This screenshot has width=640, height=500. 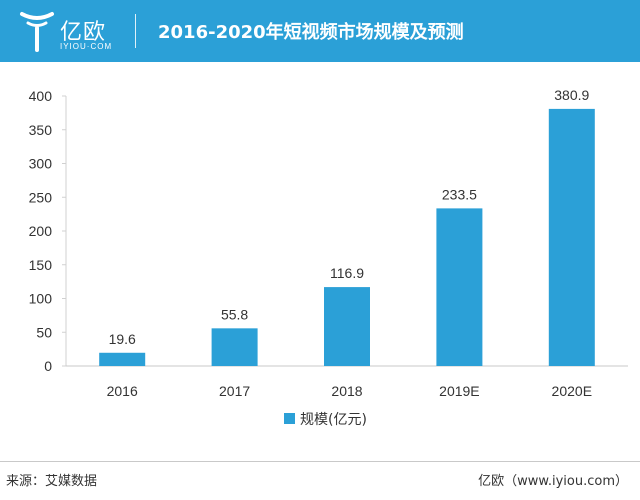 What do you see at coordinates (41, 96) in the screenshot?
I see `y-tick-label: 400` at bounding box center [41, 96].